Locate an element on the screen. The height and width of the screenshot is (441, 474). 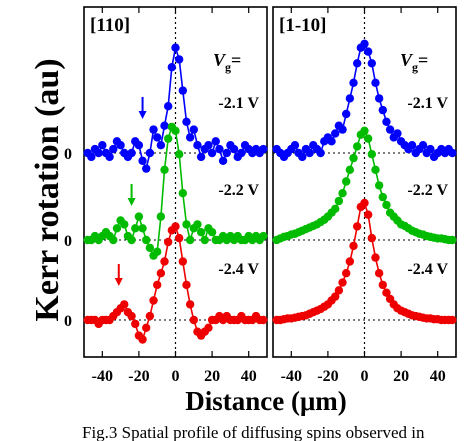
voltage-label: -2.2 V is located at coordinates (427, 190).